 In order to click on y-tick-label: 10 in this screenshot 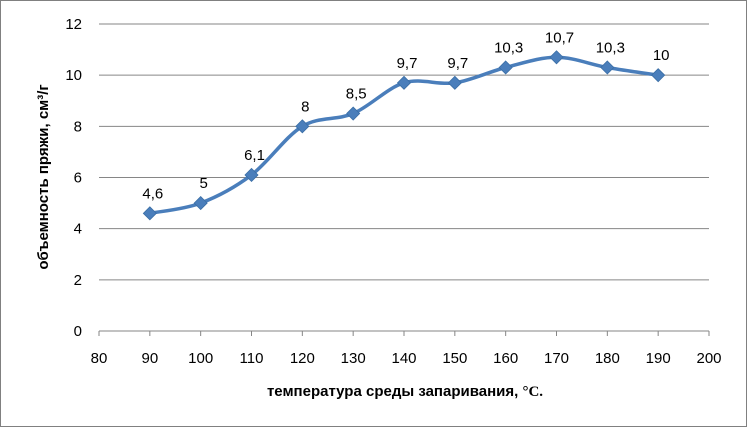, I will do `click(73, 75)`.